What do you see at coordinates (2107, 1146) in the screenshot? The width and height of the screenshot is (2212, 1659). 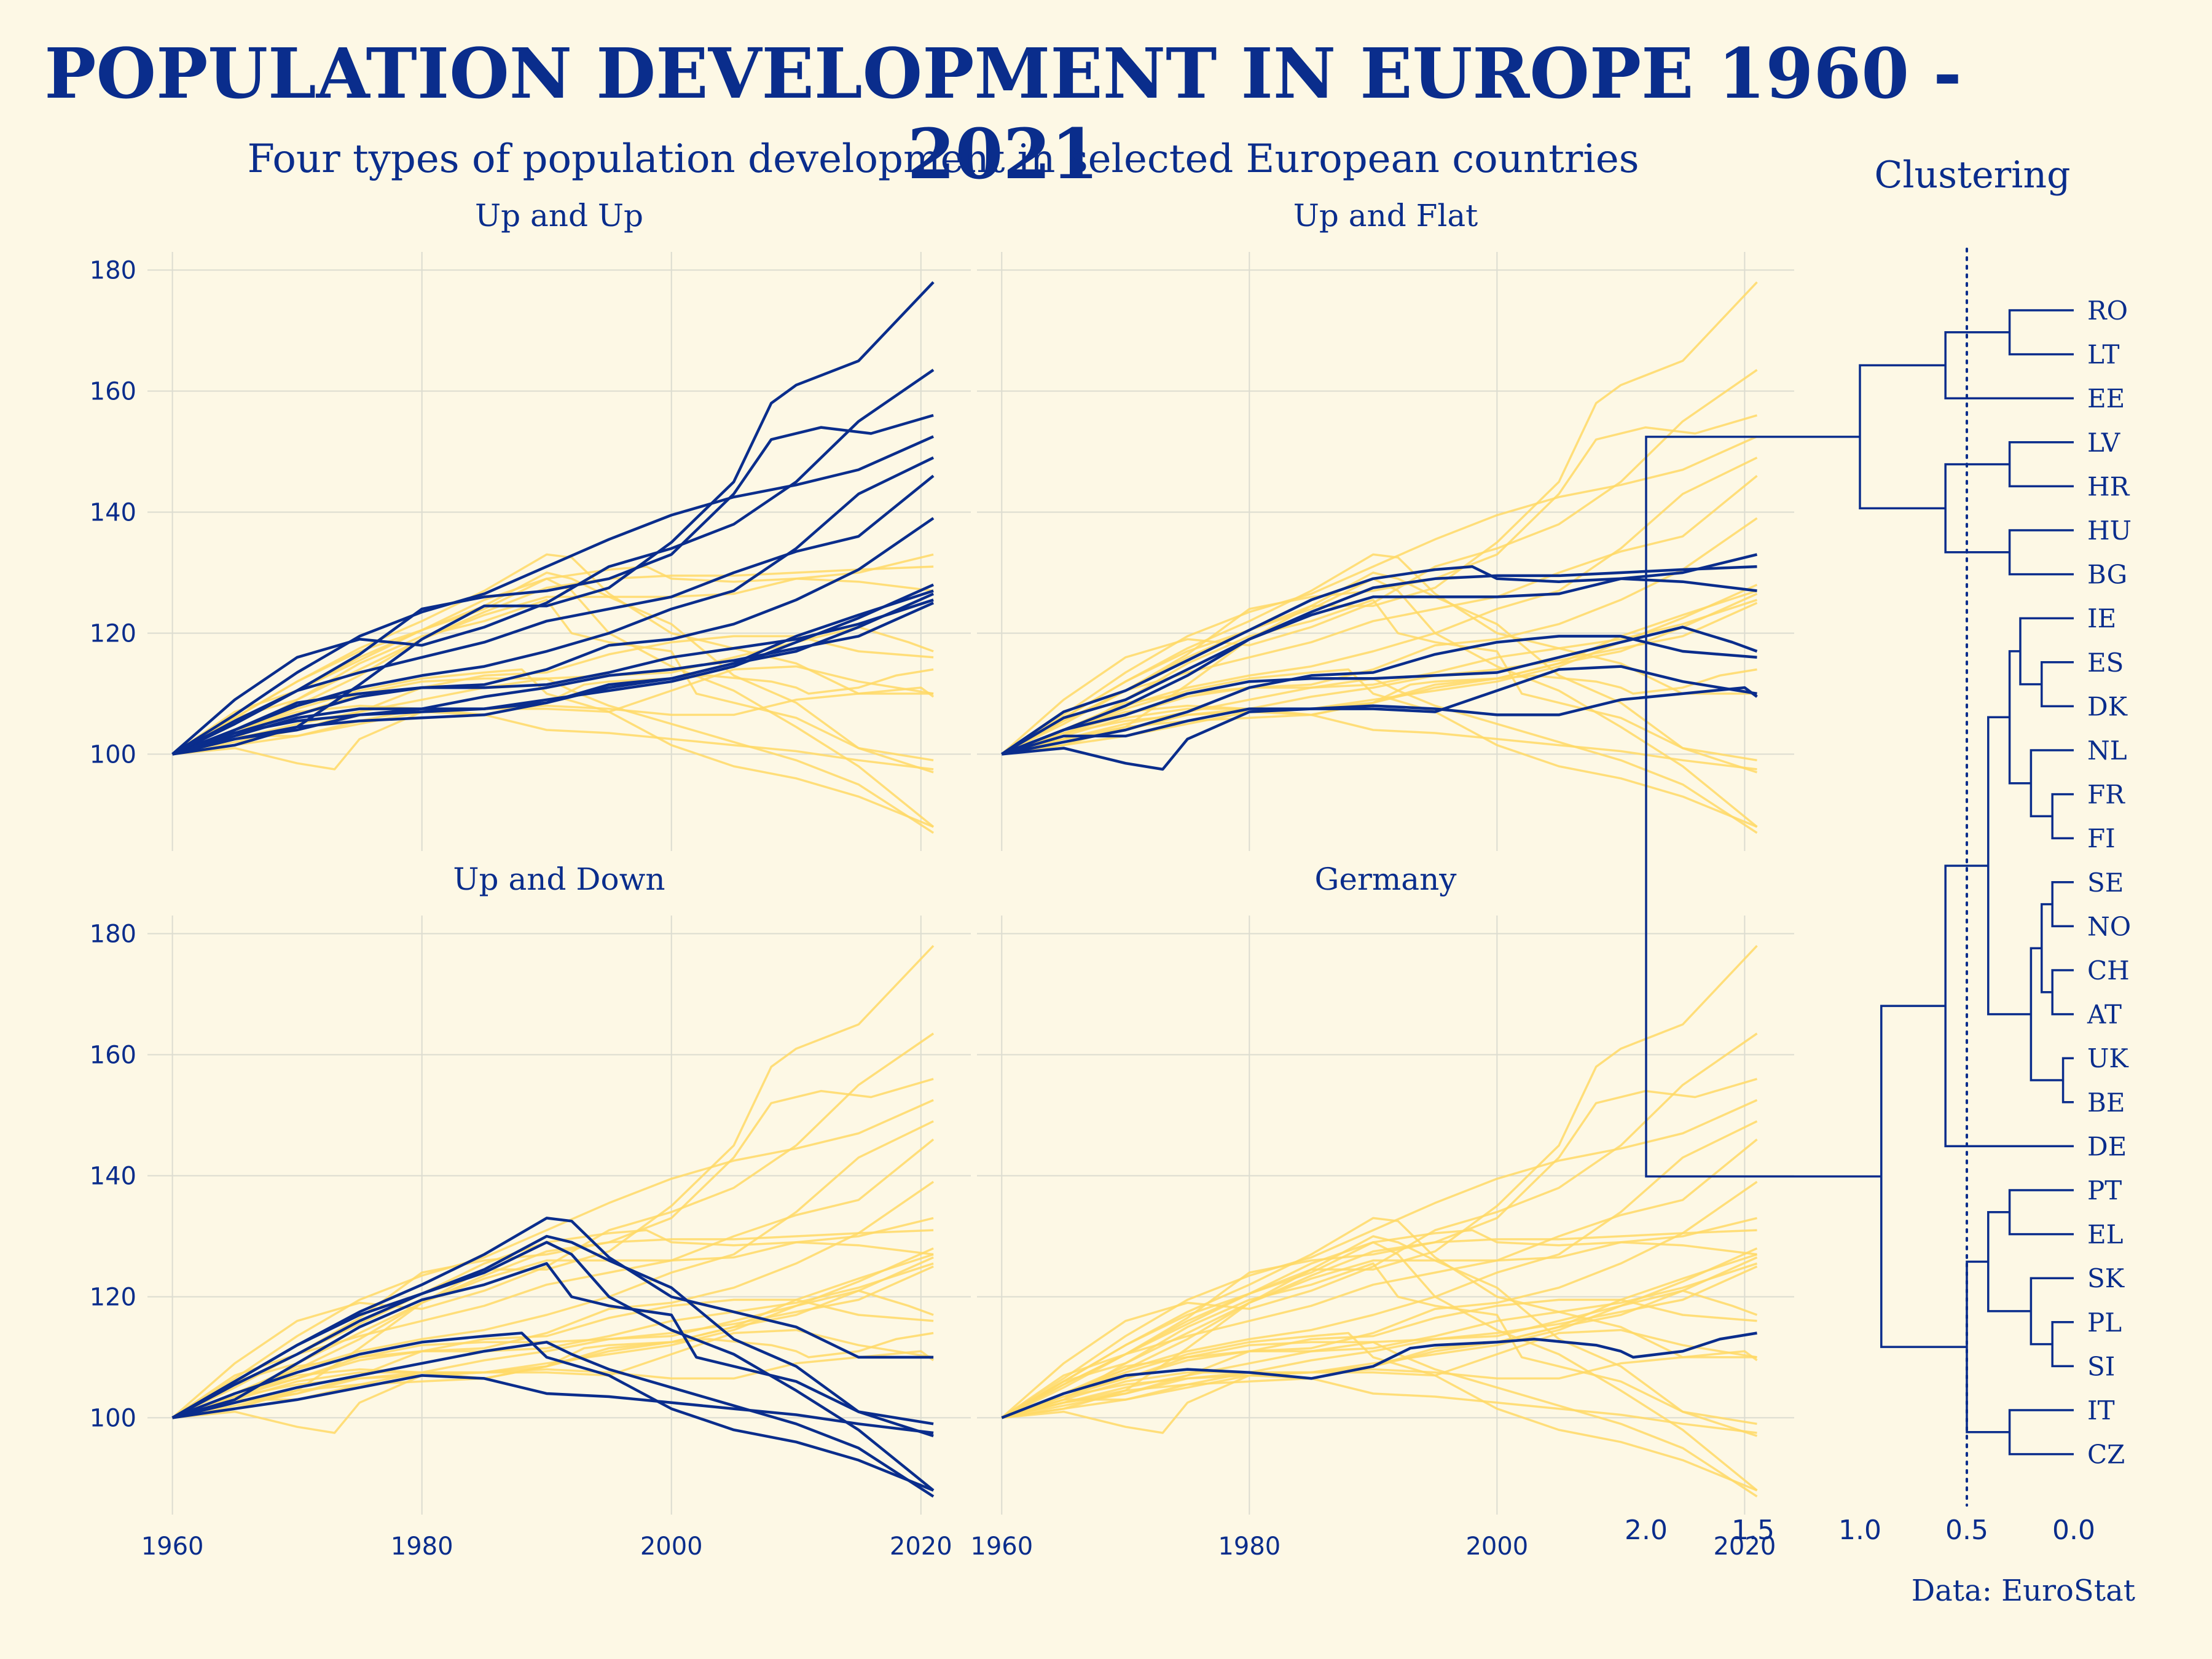 I see `dendrogram-leaf-label: DE` at bounding box center [2107, 1146].